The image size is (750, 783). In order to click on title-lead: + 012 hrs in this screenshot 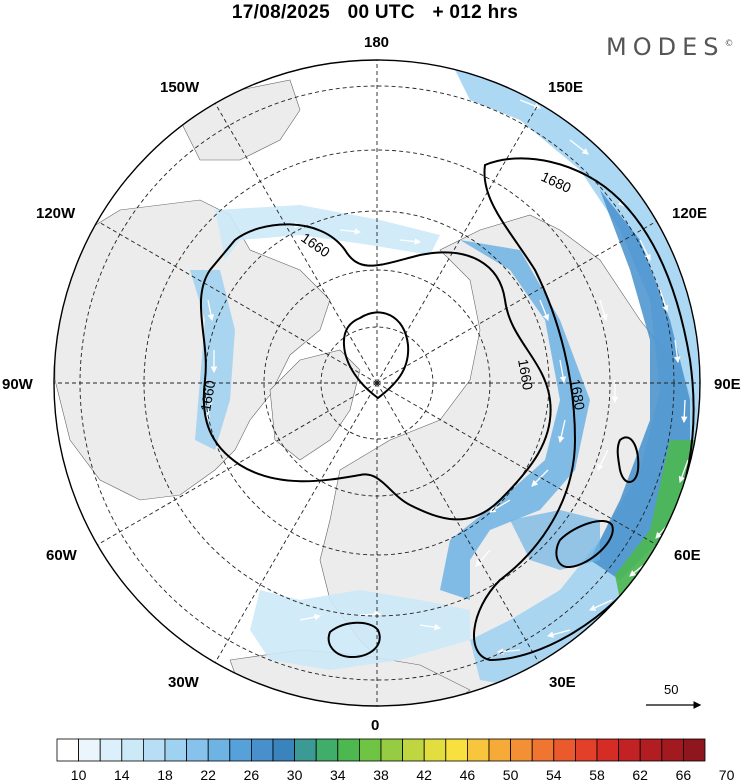, I will do `click(475, 12)`.